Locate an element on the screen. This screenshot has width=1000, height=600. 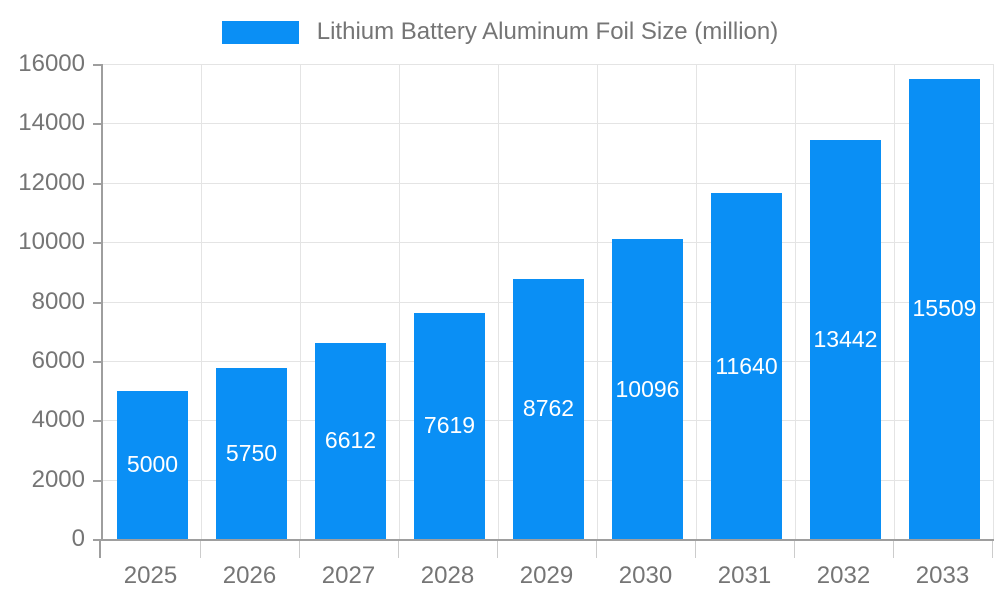
y-axis-label: 12000 is located at coordinates (51, 182).